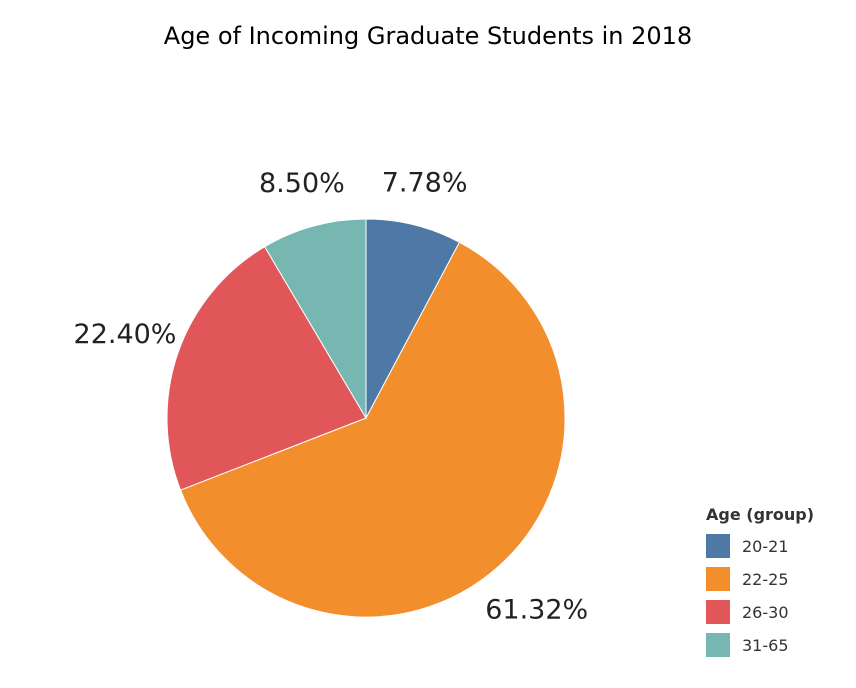  I want to click on legend-item-20-21: 20-21, so click(776, 546).